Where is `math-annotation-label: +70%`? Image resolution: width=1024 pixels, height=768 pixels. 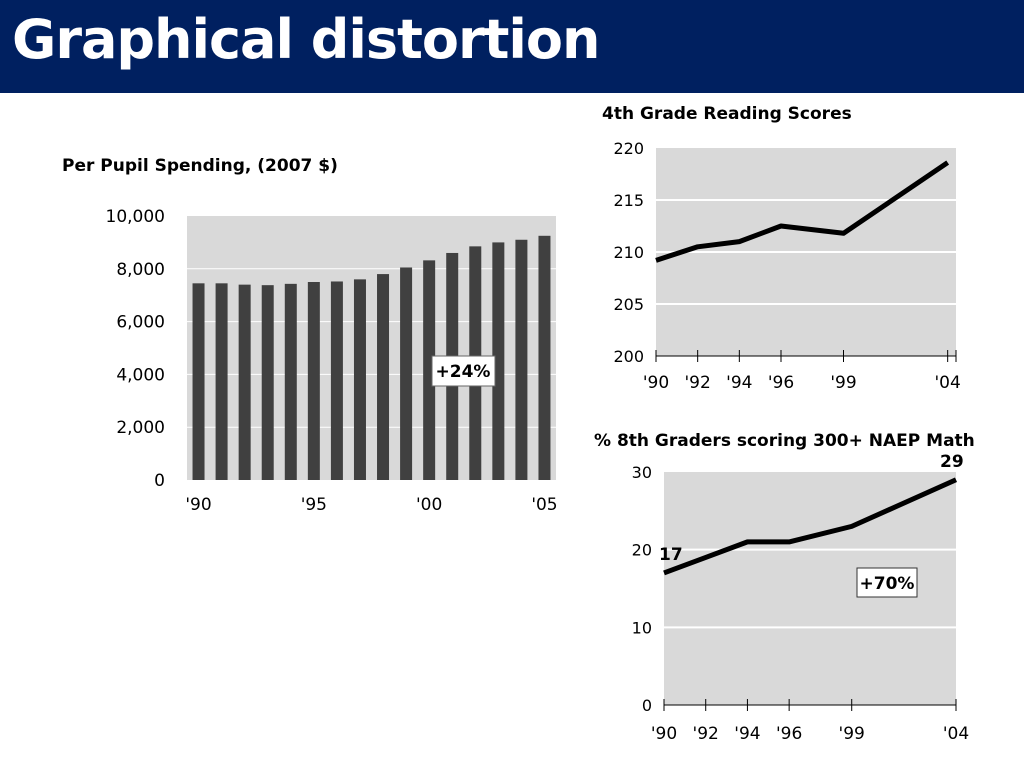 math-annotation-label: +70% is located at coordinates (887, 584).